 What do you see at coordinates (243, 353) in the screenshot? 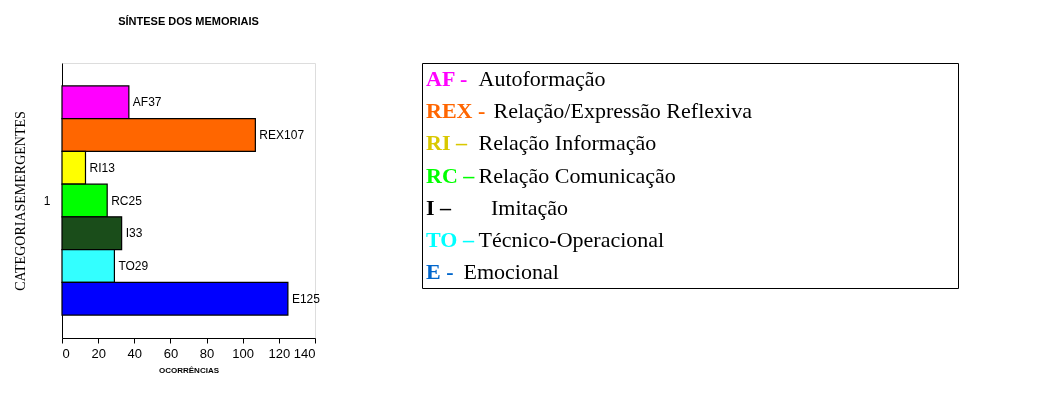
I see `x-tick-label: 100` at bounding box center [243, 353].